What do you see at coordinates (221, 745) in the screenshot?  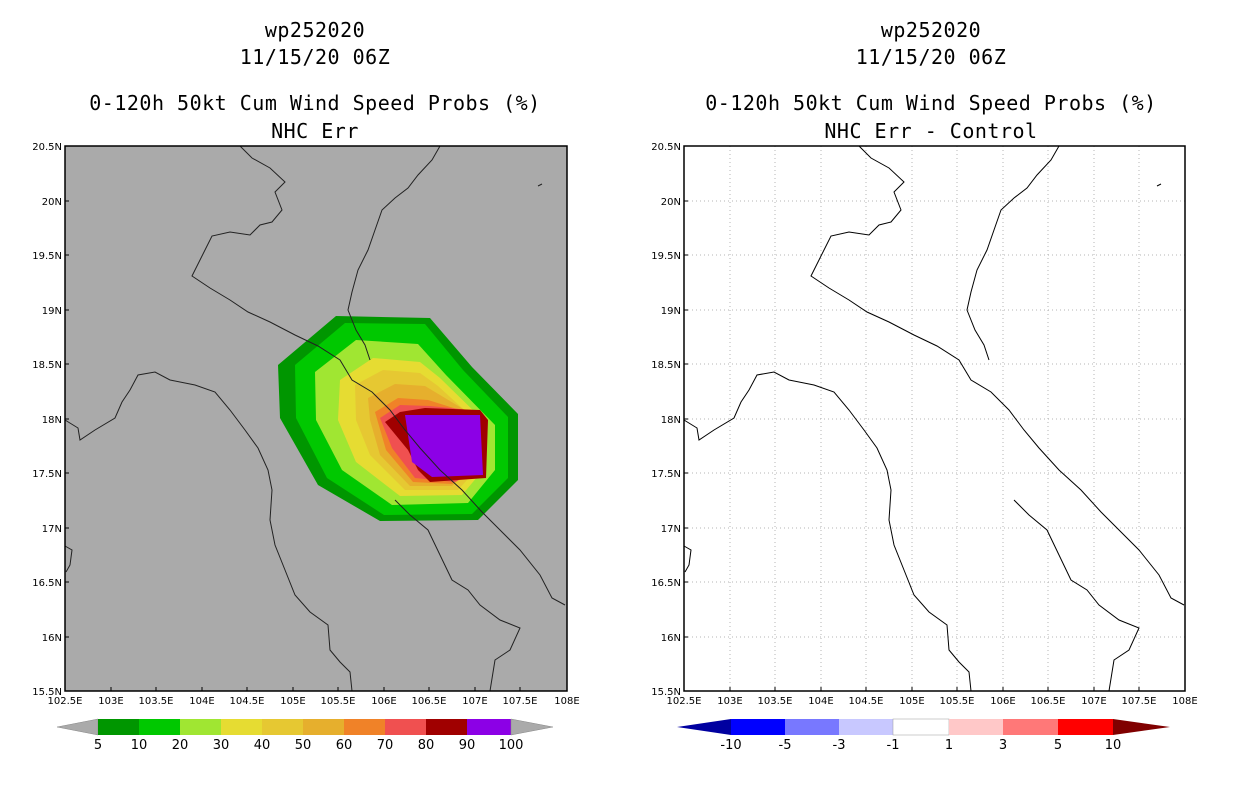 I see `colorbar-label: 30` at bounding box center [221, 745].